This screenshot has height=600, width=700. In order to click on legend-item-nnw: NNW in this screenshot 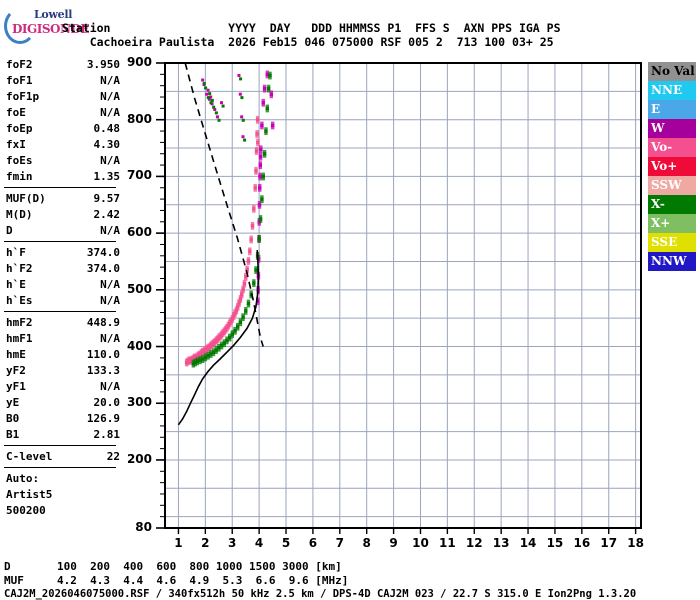, I will do `click(672, 261)`.